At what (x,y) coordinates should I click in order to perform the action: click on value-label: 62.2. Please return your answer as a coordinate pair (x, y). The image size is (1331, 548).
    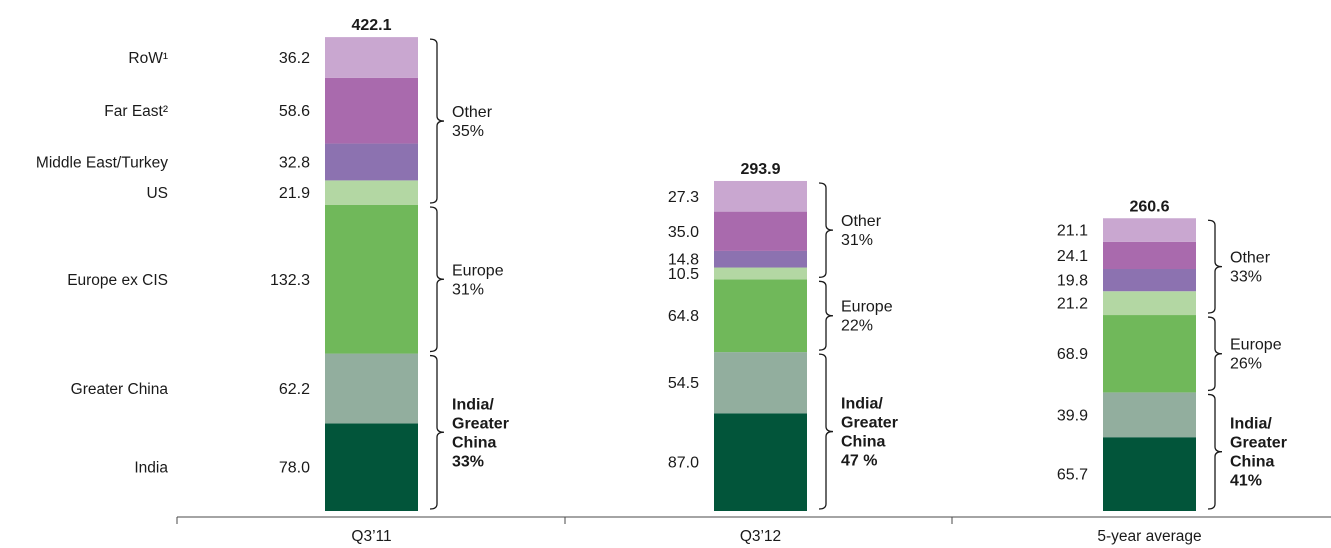
    Looking at the image, I should click on (294, 389).